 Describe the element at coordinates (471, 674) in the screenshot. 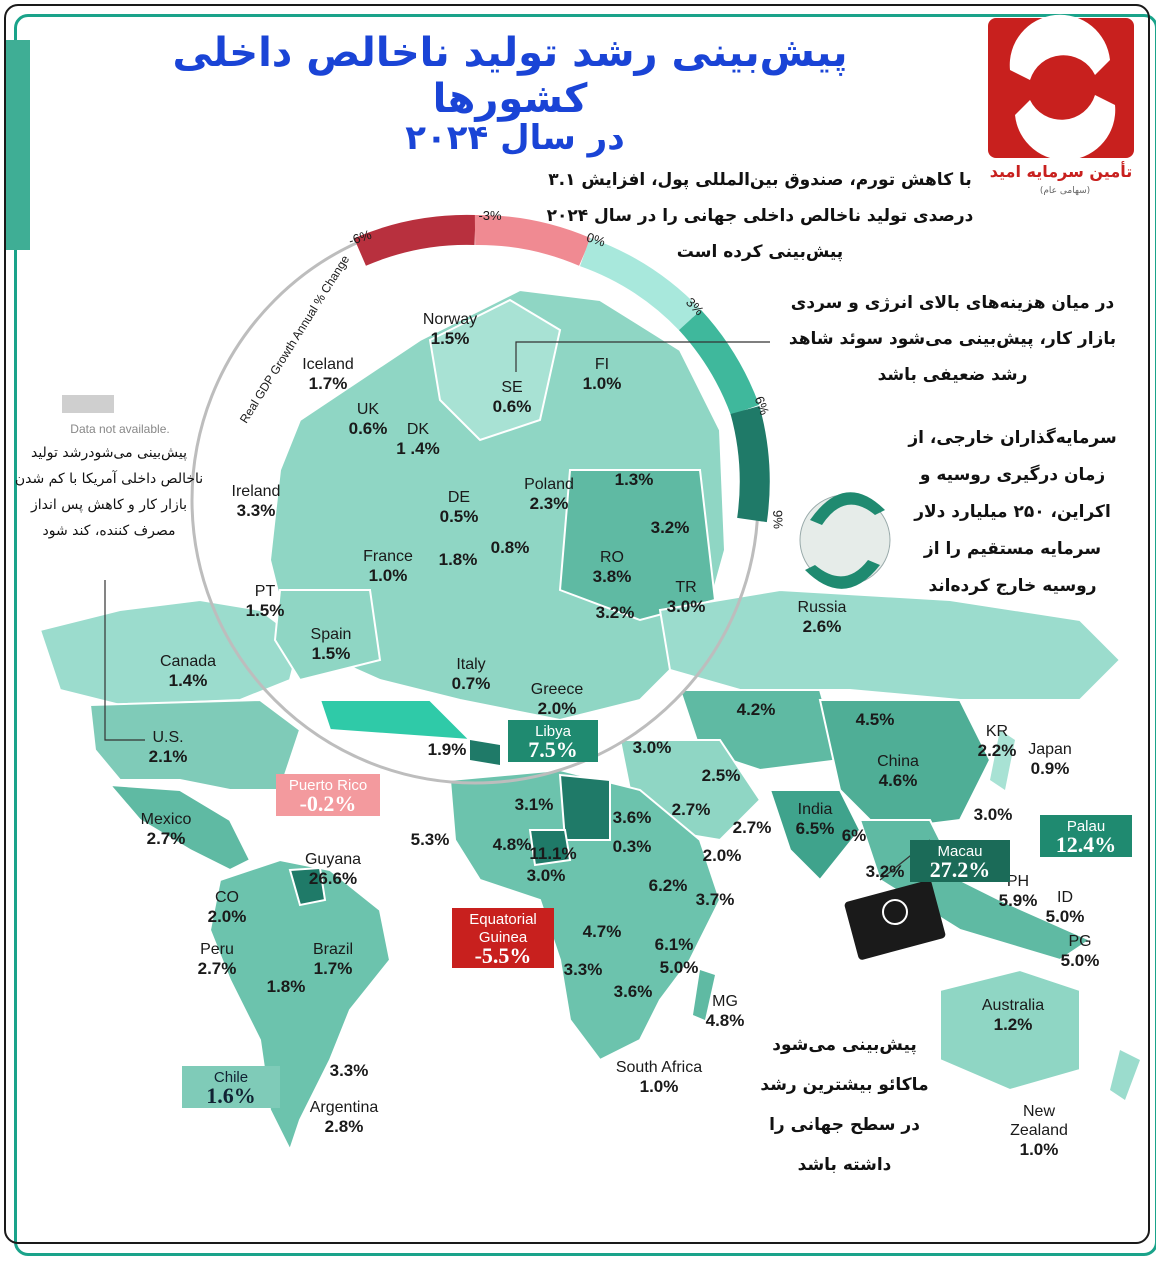

I see `europe-label-19: Italy 0.7%` at that location.